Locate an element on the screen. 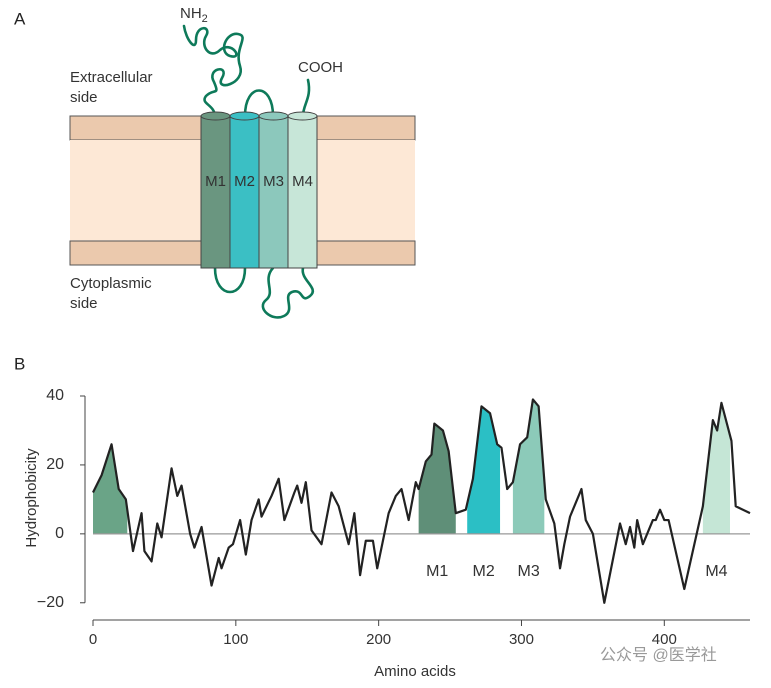 The image size is (771, 688). region-label: M2 is located at coordinates (484, 571).